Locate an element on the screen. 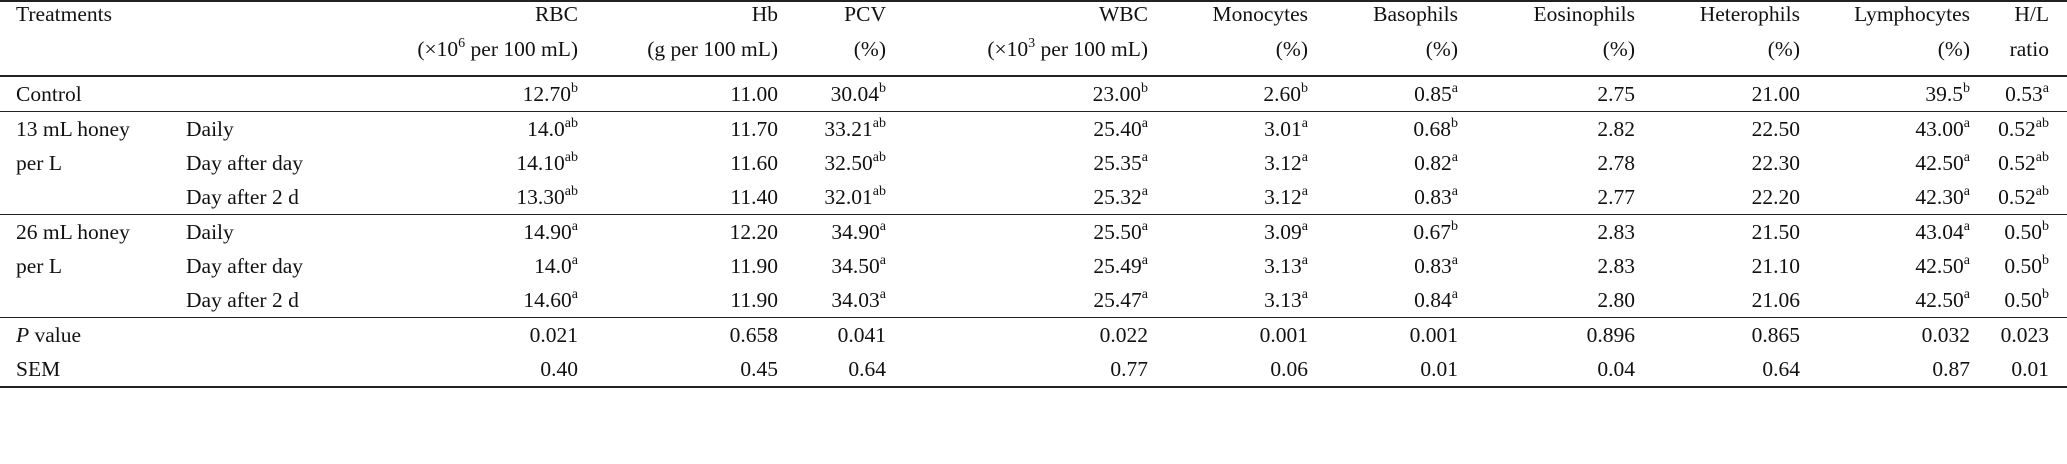 This screenshot has width=2067, height=464. cell-hb: 11.90 is located at coordinates (754, 300).